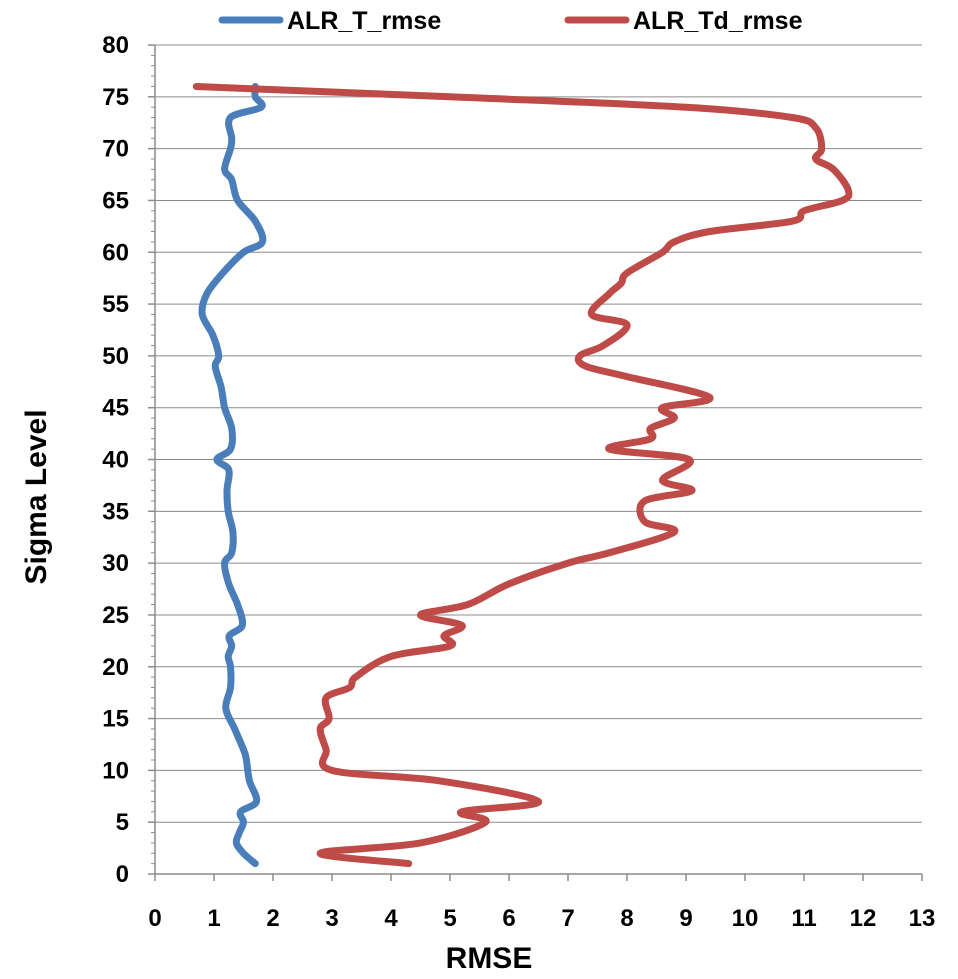 The width and height of the screenshot is (958, 979). Describe the element at coordinates (36, 496) in the screenshot. I see `y-axis-title: Sigma Level` at that location.